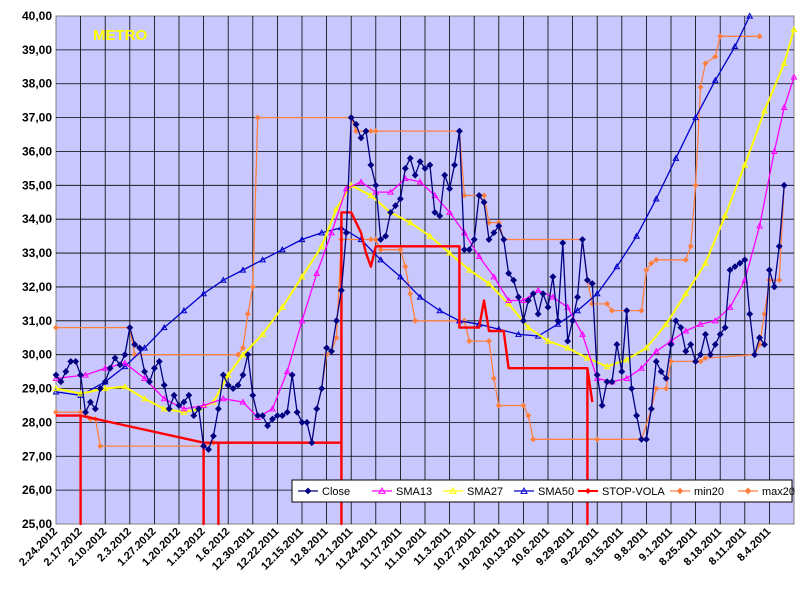 Image resolution: width=800 pixels, height=600 pixels. I want to click on y-tick-label: 37,00, so click(37, 118).